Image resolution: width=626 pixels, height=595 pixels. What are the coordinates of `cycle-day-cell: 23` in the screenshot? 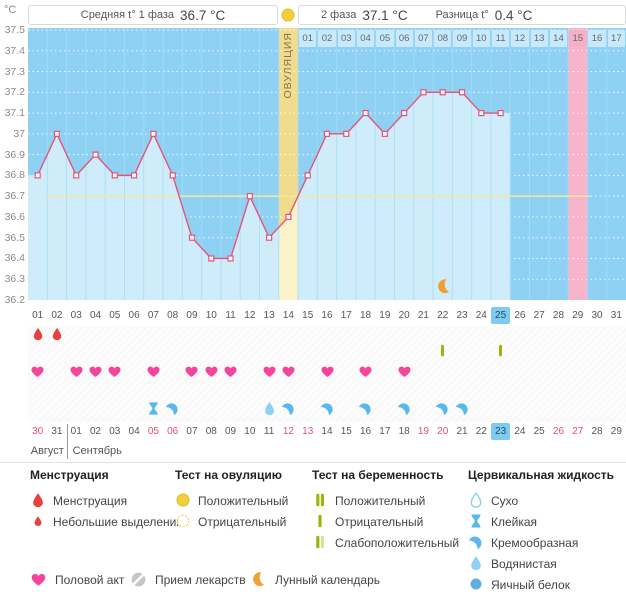 It's located at (462, 315).